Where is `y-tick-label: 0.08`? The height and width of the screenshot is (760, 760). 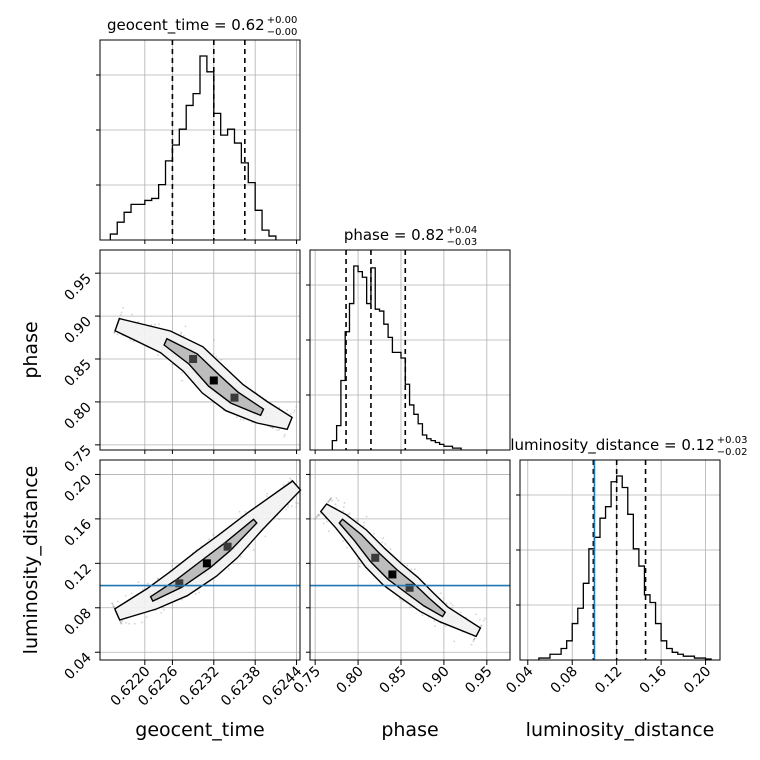 y-tick-label: 0.08 is located at coordinates (77, 621).